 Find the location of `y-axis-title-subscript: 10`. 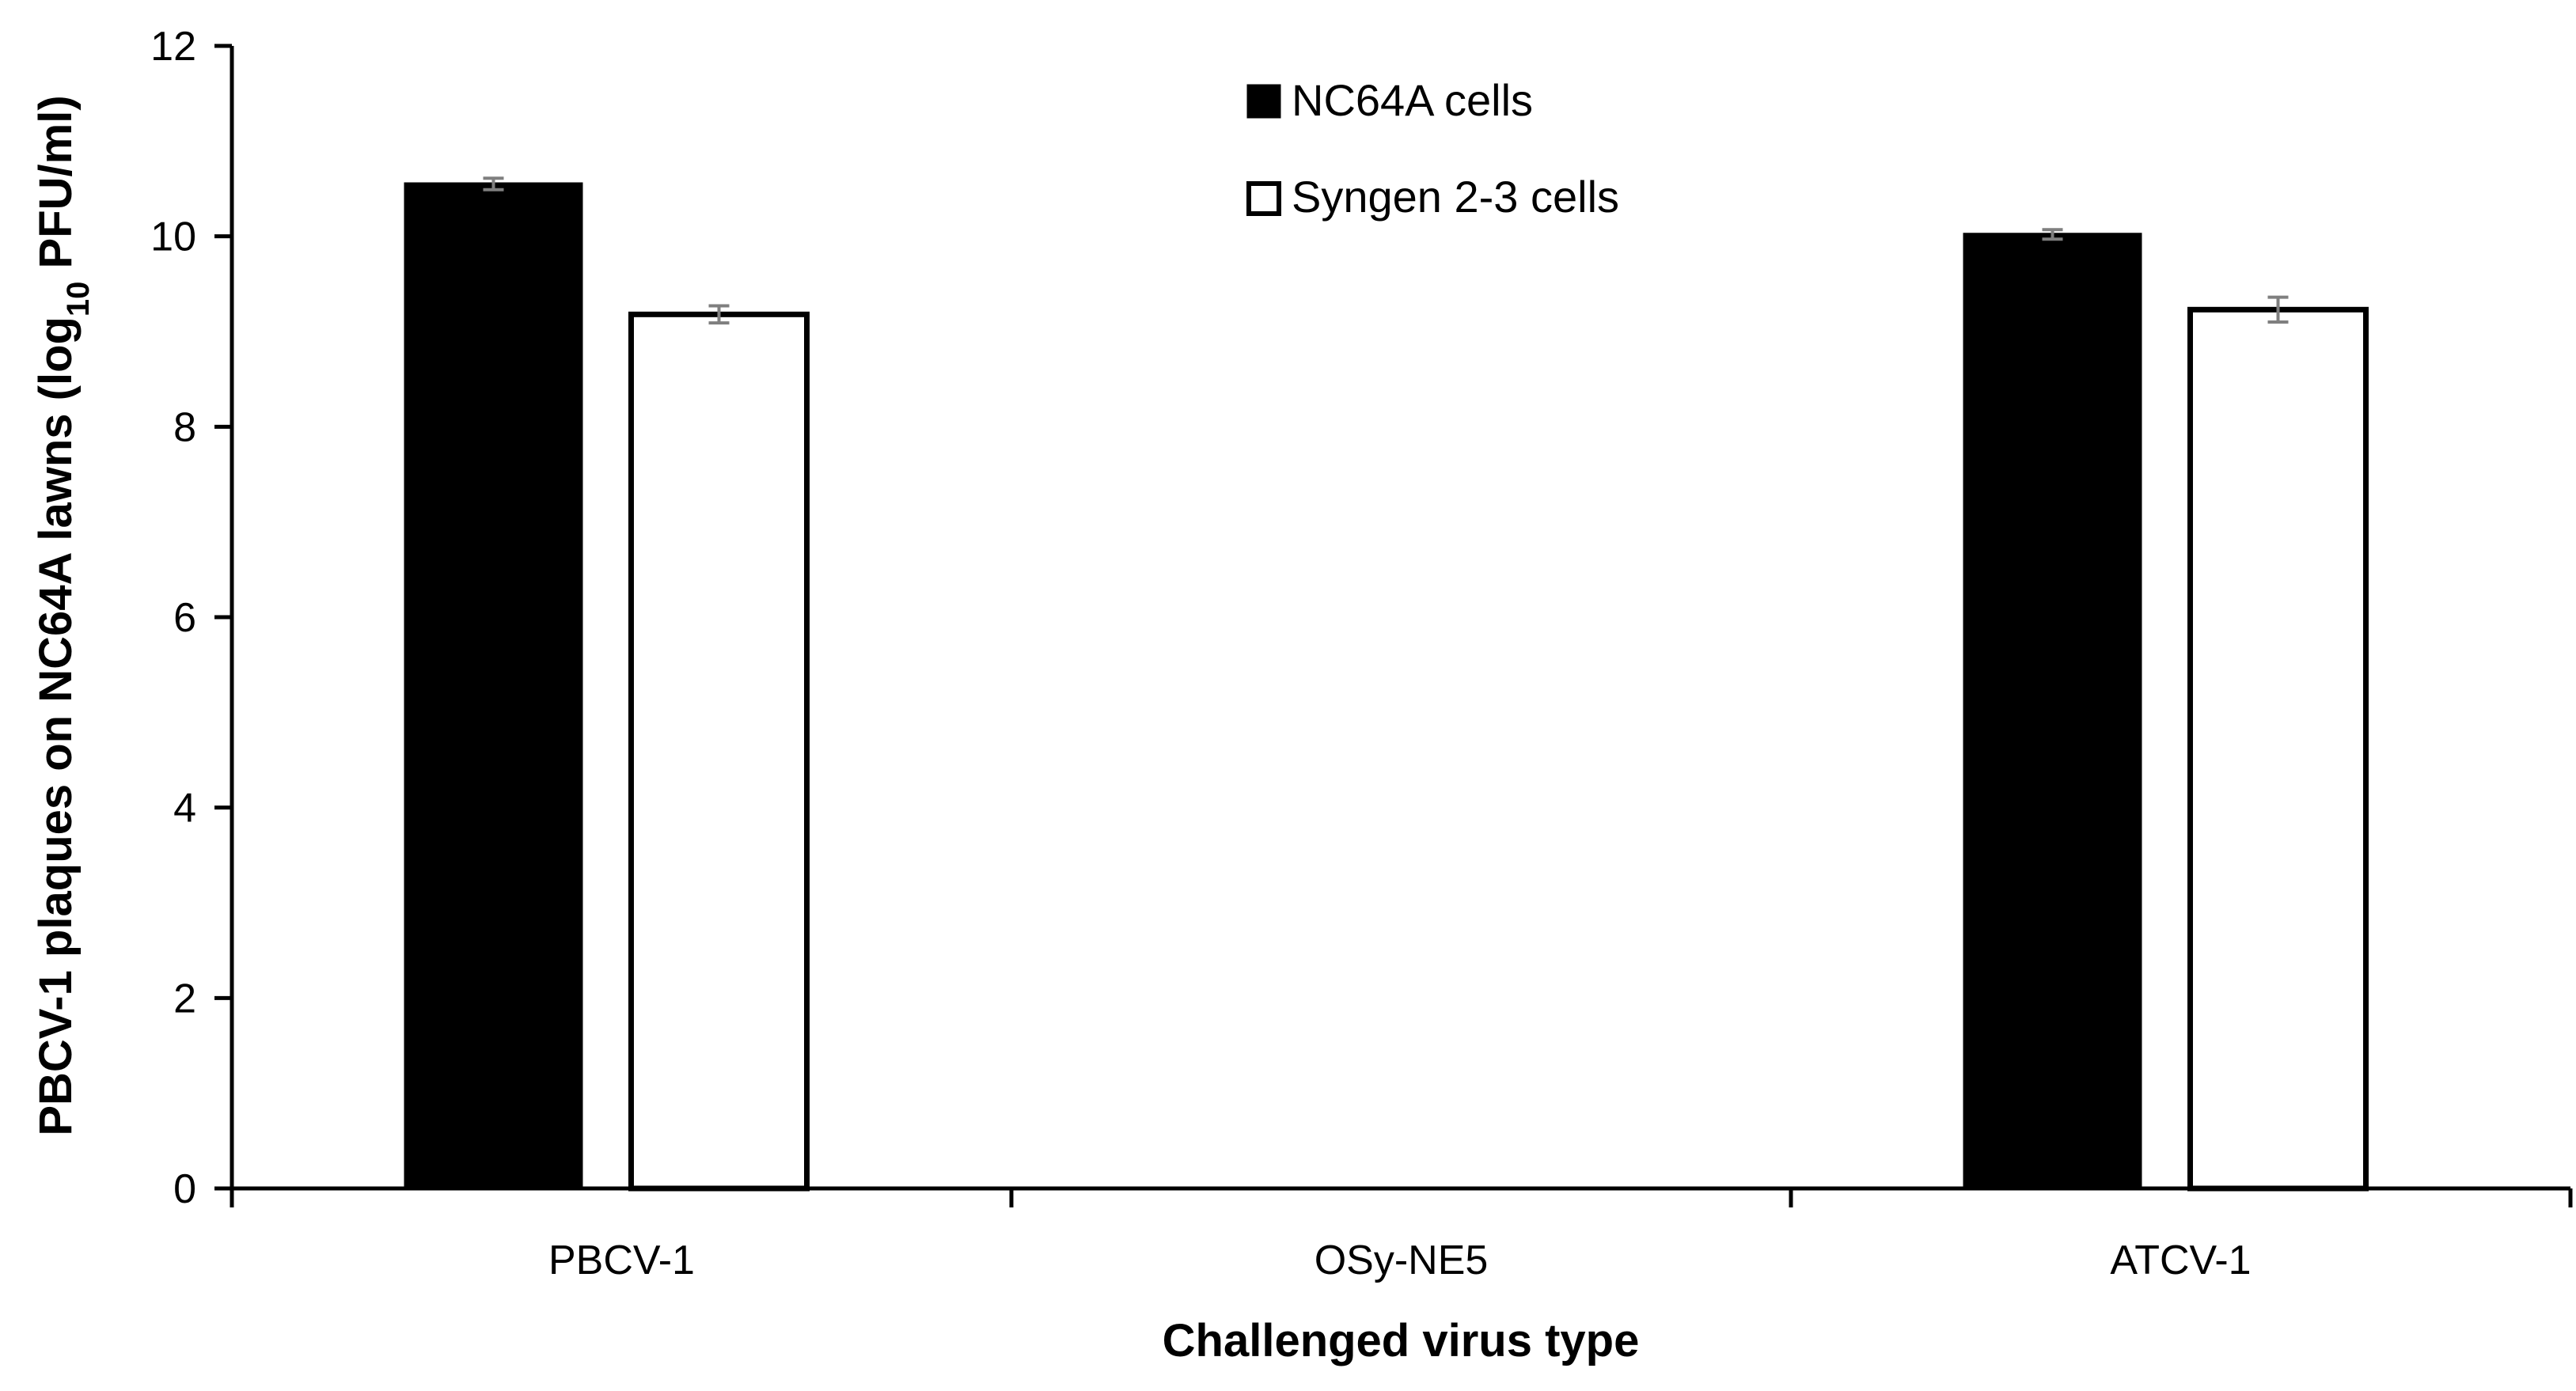

y-axis-title-subscript: 10 is located at coordinates (78, 299).